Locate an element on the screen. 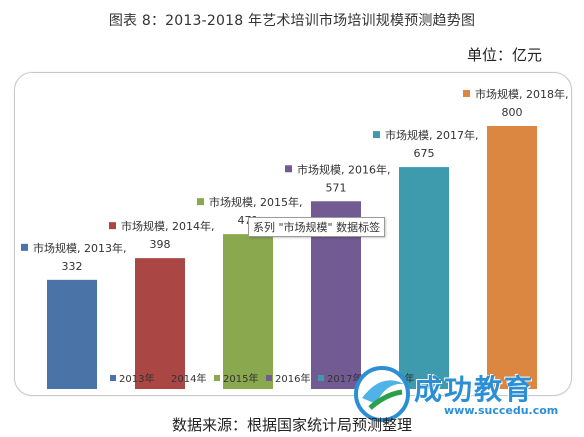 This screenshot has width=584, height=437. data-label-text: 市场规模, 2015年, is located at coordinates (255, 202).